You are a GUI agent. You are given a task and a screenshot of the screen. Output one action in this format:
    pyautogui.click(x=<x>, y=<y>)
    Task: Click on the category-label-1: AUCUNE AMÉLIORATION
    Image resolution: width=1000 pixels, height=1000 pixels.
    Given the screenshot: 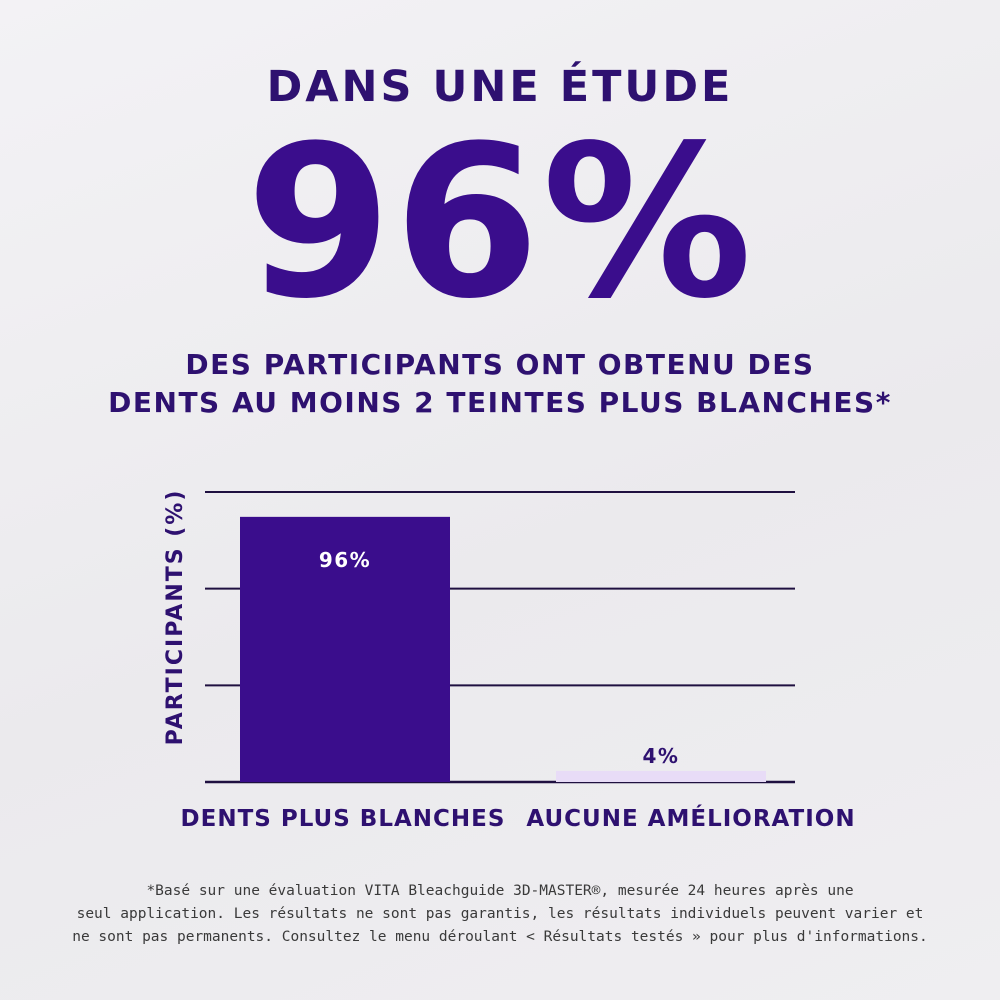 What is the action you would take?
    pyautogui.click(x=690, y=818)
    